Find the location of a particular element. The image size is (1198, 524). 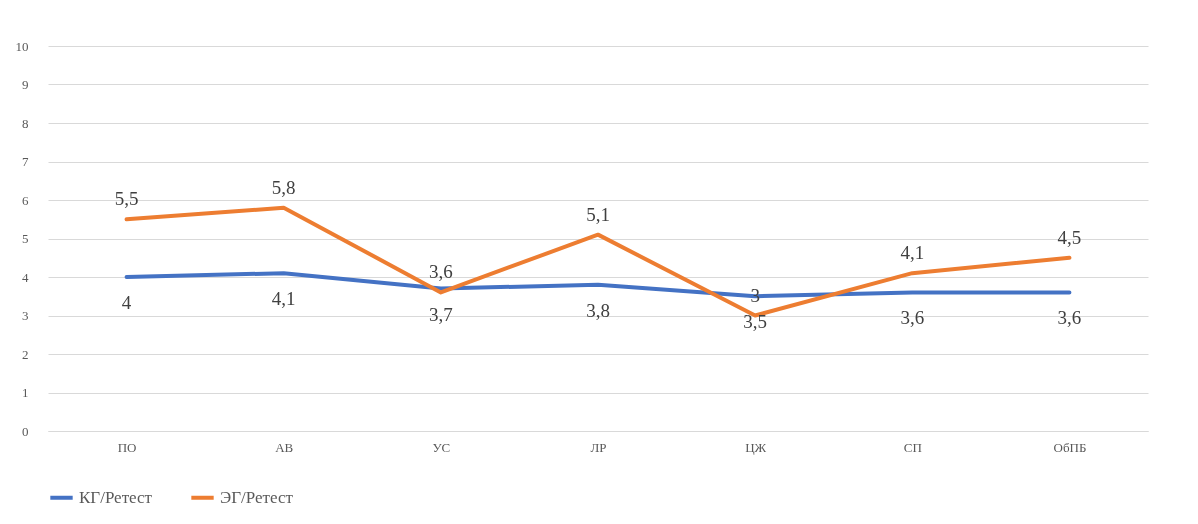

x-tick-label: УС is located at coordinates (441, 447).